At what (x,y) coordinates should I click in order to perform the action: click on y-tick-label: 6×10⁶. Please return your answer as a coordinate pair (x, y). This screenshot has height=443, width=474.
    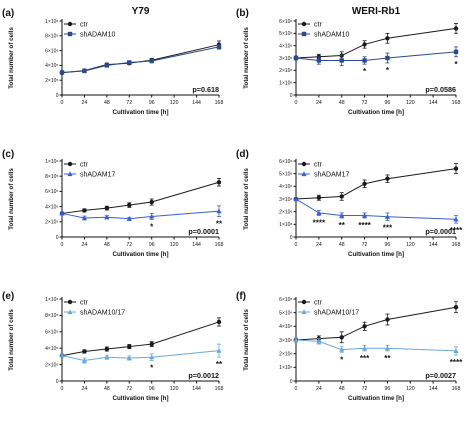
    Looking at the image, I should click on (285, 22).